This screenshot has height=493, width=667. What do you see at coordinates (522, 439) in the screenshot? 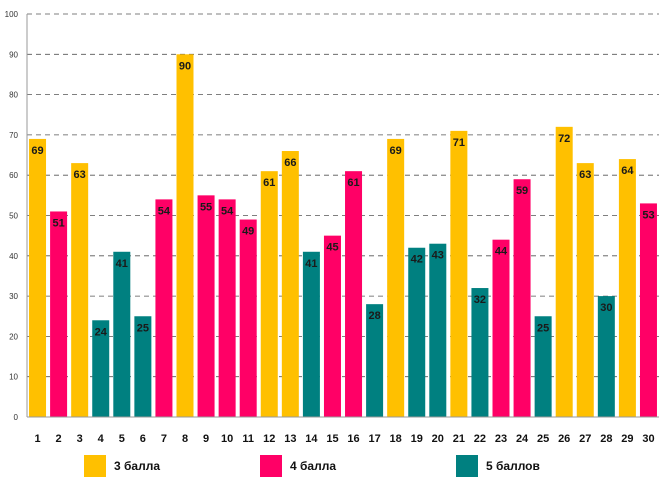
I see `x-tick-label-24: 24` at bounding box center [522, 439].